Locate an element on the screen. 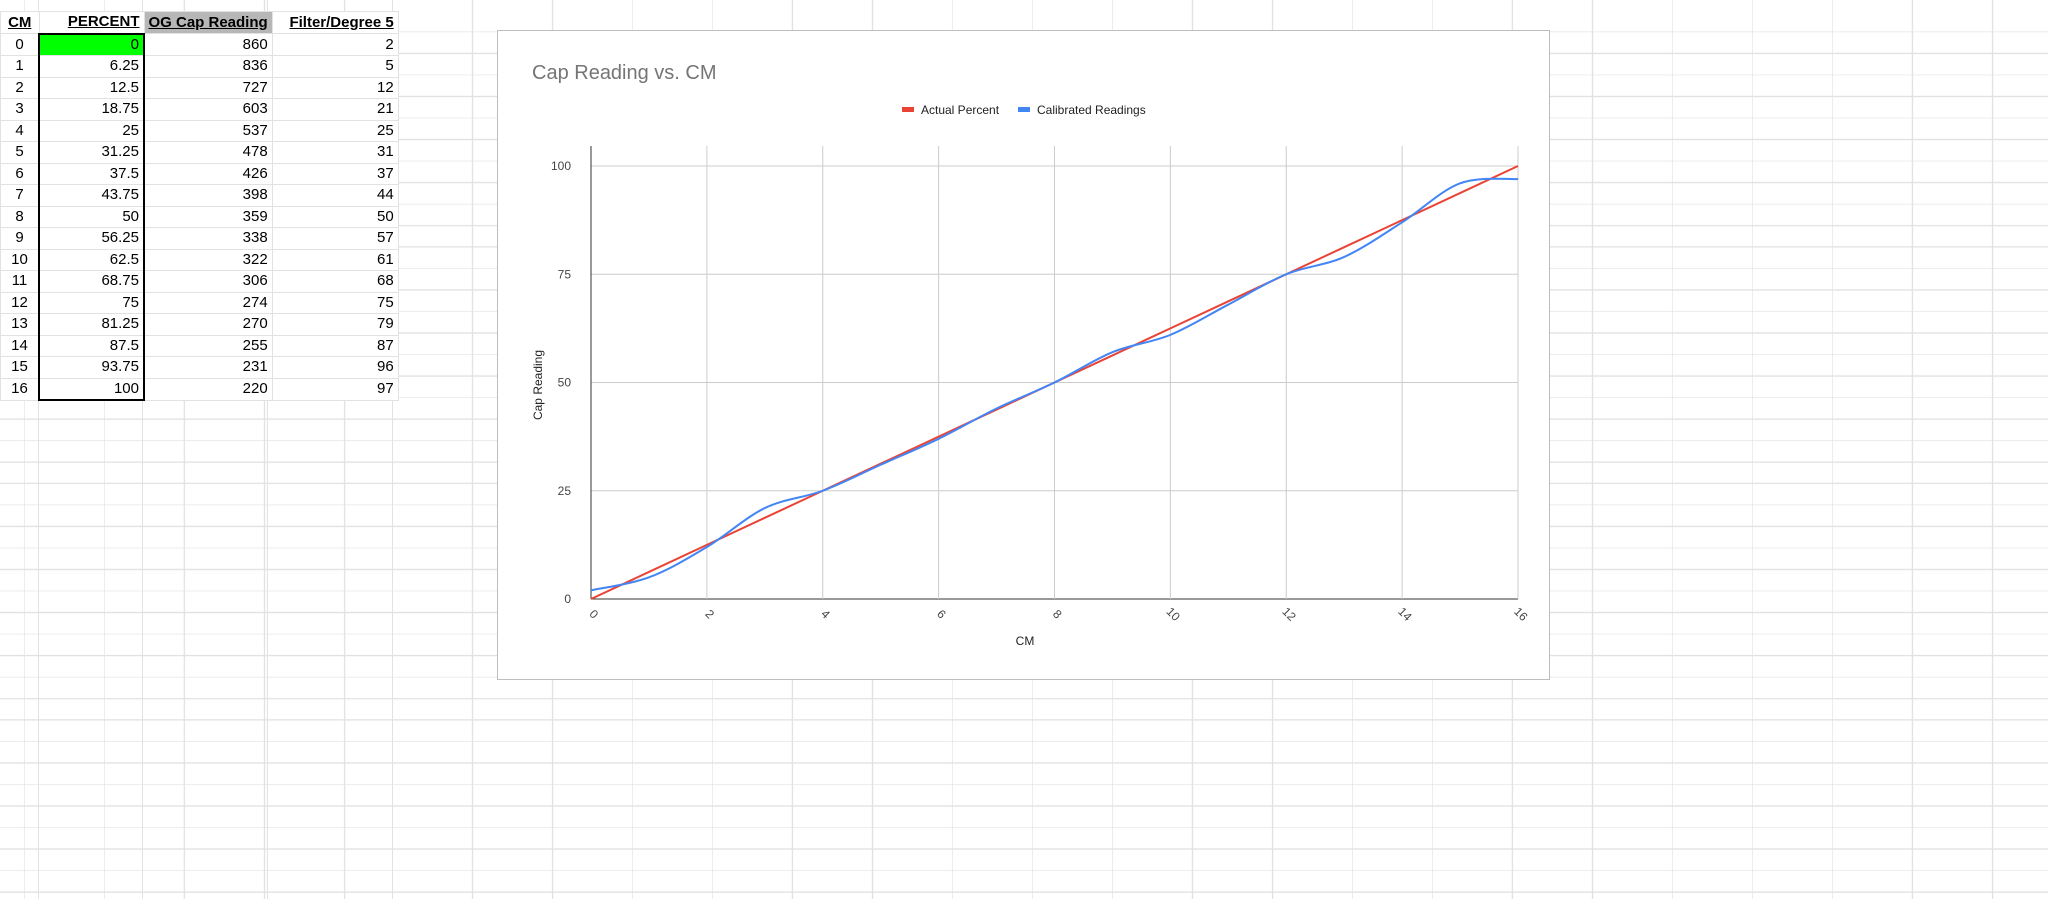 The height and width of the screenshot is (899, 2048). legend: Actual Percent Calibrated Readings is located at coordinates (1024, 110).